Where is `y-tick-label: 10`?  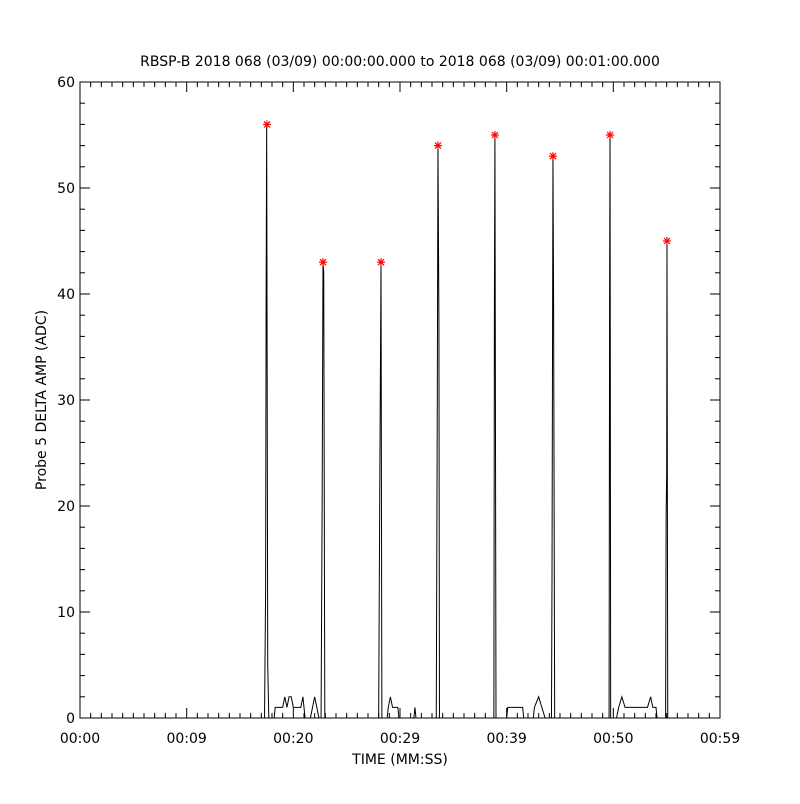
y-tick-label: 10 is located at coordinates (66, 613).